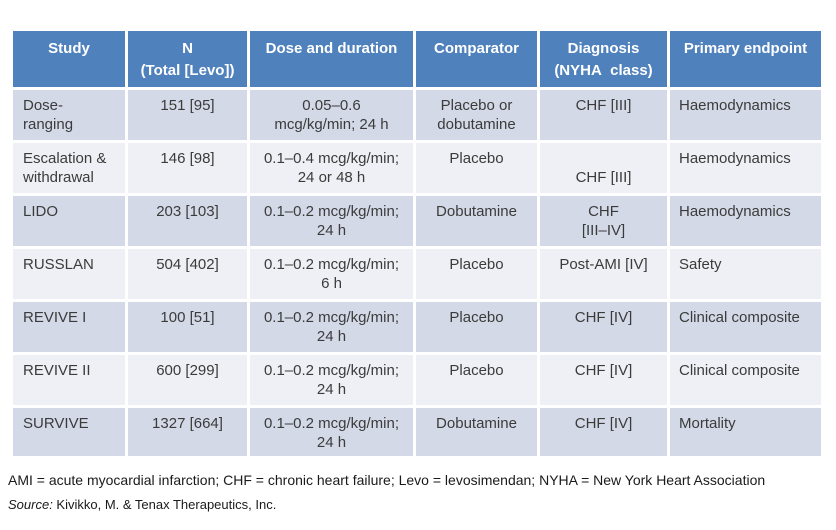 The width and height of the screenshot is (836, 530). Describe the element at coordinates (69, 432) in the screenshot. I see `cell-study: SURVIVE` at that location.